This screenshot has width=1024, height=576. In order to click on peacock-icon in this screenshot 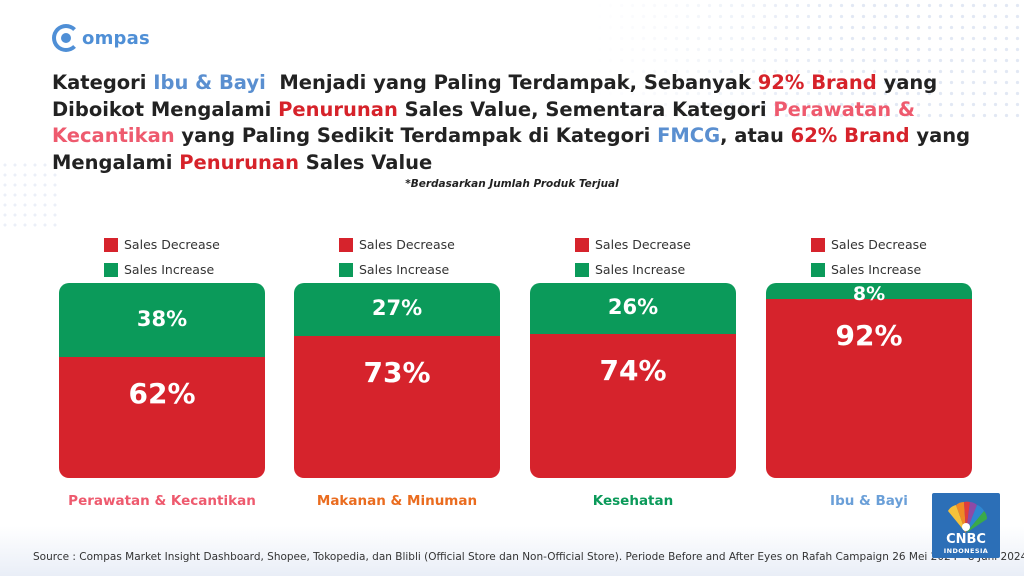, I will do `click(968, 517)`.